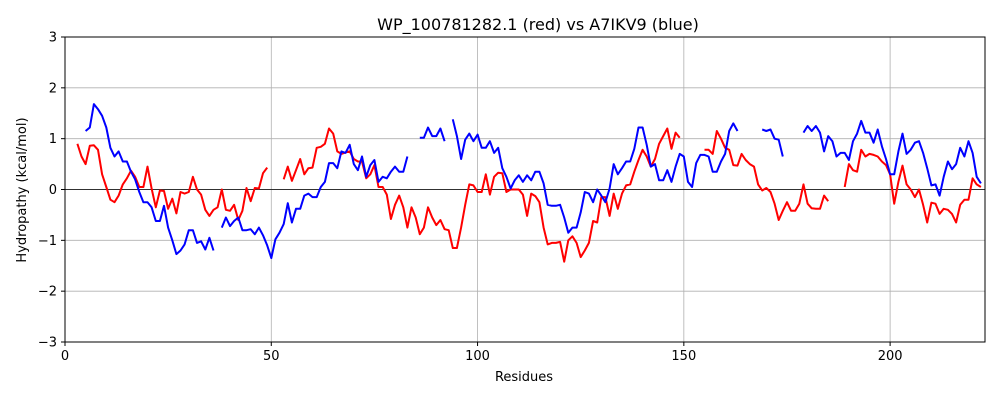  I want to click on x-tick-label: 100, so click(477, 356).